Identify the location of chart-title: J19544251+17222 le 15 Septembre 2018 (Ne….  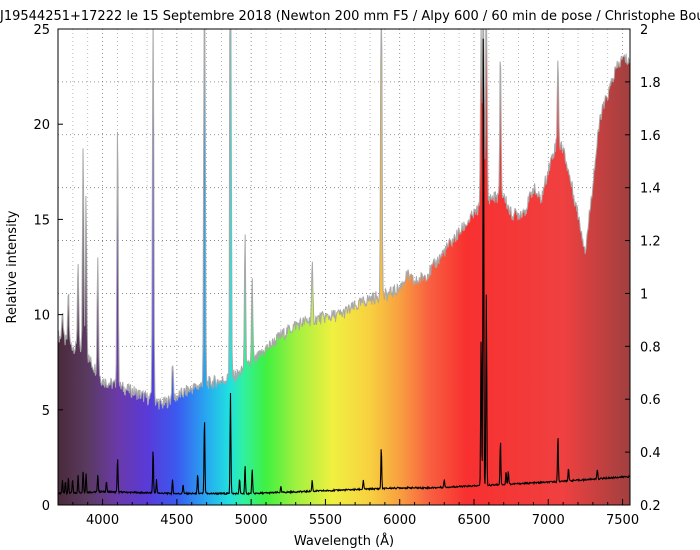
(350, 16).